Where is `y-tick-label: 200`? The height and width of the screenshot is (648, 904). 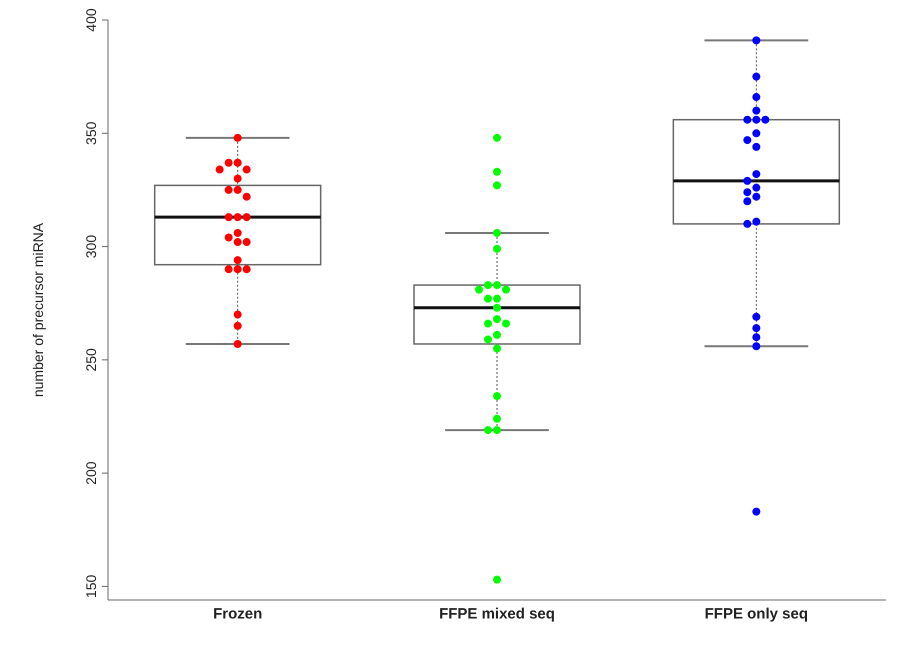
y-tick-label: 200 is located at coordinates (91, 473).